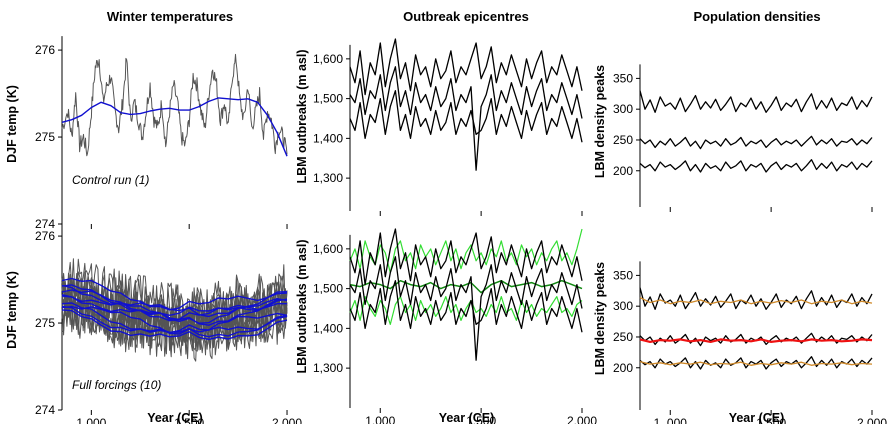 This screenshot has height=424, width=895. I want to click on panel-title: Outbreak epicentres, so click(466, 16).